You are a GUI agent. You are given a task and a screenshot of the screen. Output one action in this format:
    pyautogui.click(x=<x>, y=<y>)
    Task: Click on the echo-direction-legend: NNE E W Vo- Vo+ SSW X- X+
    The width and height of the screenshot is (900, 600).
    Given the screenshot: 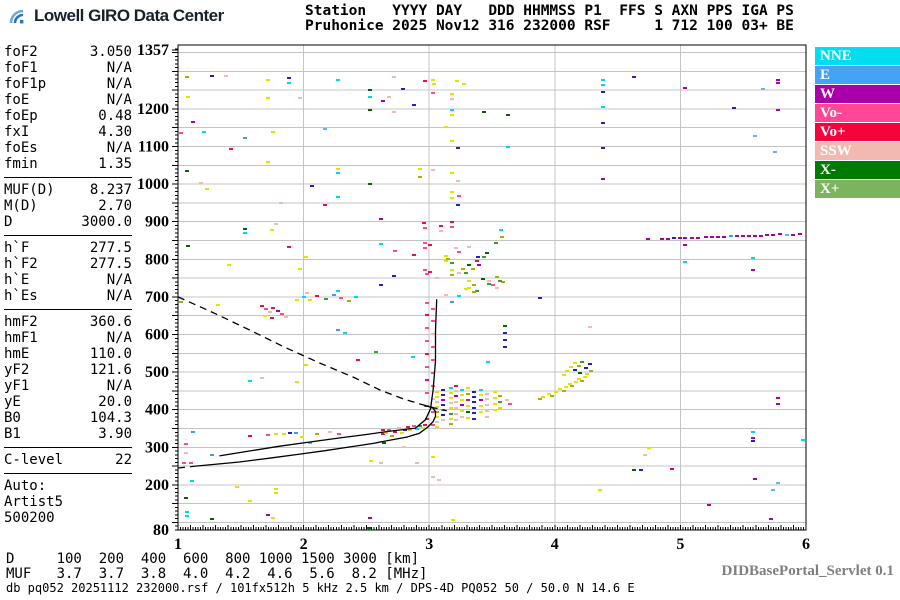 What is the action you would take?
    pyautogui.click(x=857, y=123)
    